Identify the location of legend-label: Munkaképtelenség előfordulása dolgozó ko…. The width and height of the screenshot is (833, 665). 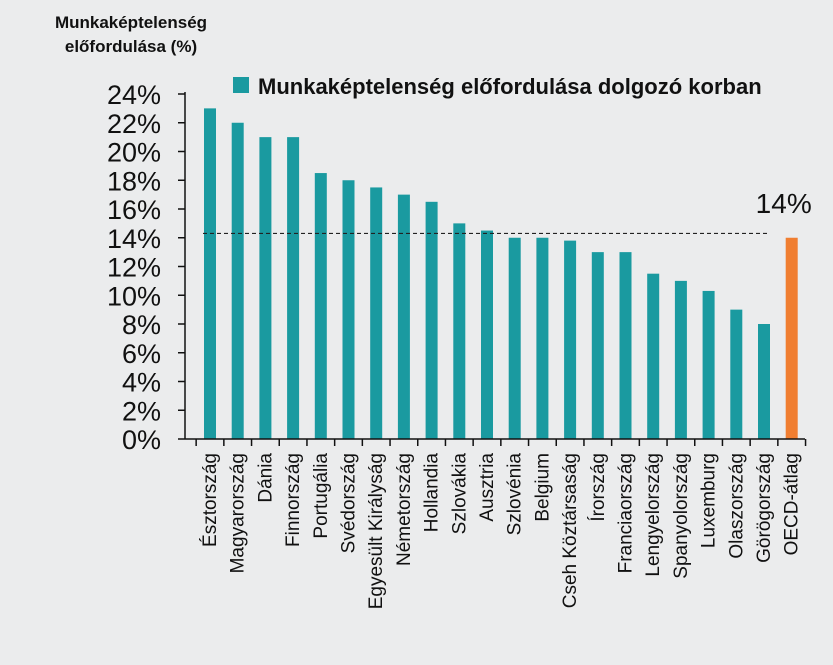
(510, 86).